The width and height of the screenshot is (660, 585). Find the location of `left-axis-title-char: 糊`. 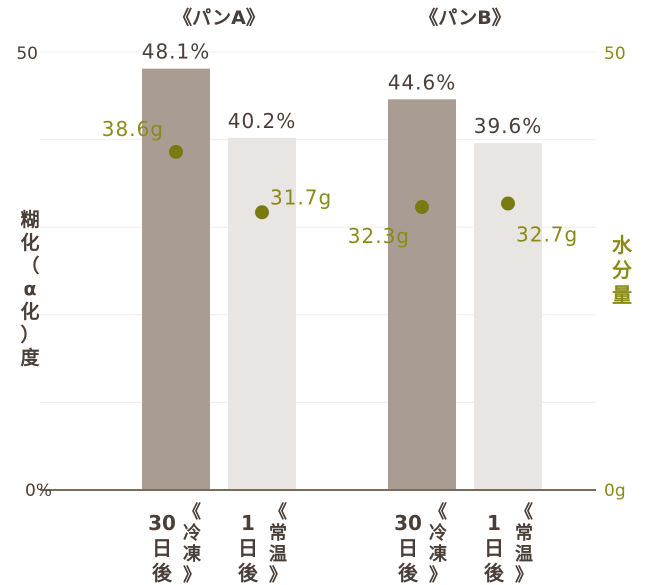

left-axis-title-char: 糊 is located at coordinates (29, 219).